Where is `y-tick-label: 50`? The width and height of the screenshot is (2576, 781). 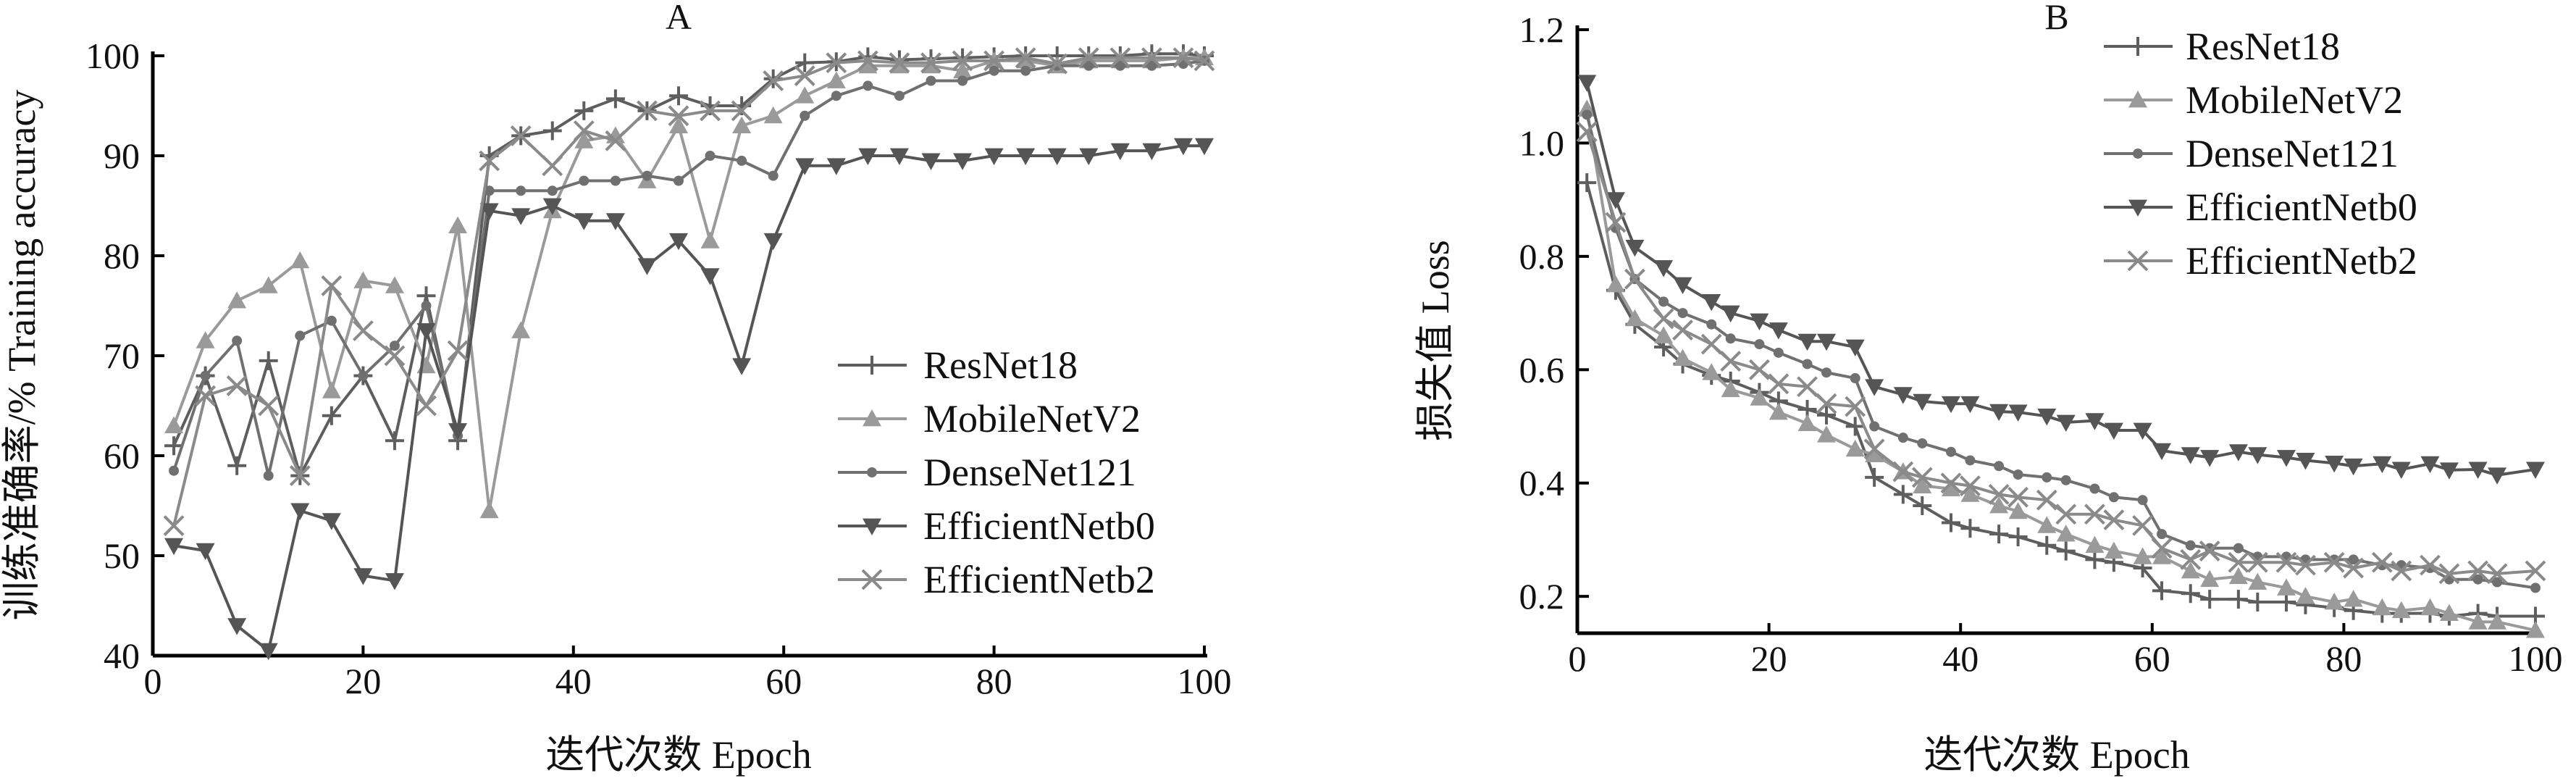
y-tick-label: 50 is located at coordinates (122, 555).